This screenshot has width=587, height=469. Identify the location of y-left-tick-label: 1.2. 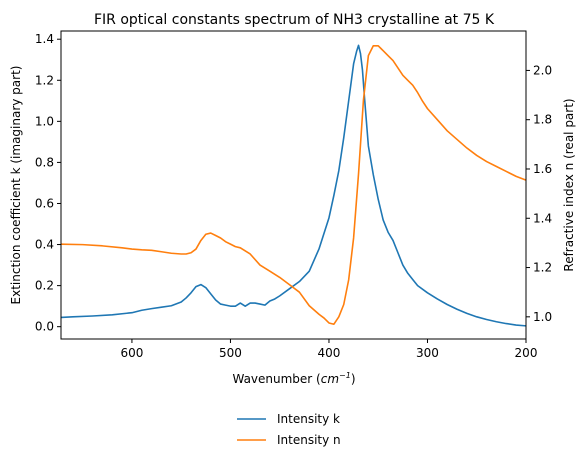
(44, 80).